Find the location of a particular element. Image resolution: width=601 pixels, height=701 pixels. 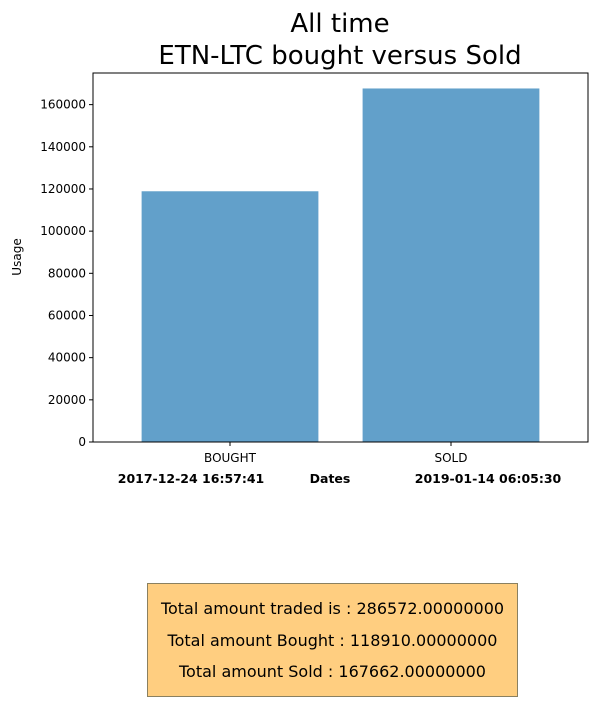

y-axis-label: Usage is located at coordinates (17, 256).